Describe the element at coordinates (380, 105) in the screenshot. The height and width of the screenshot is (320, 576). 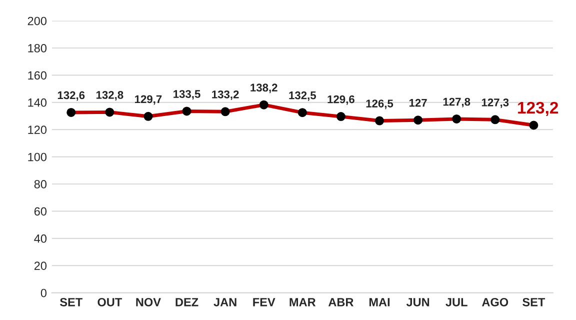
I see `data-label: 126,5` at that location.